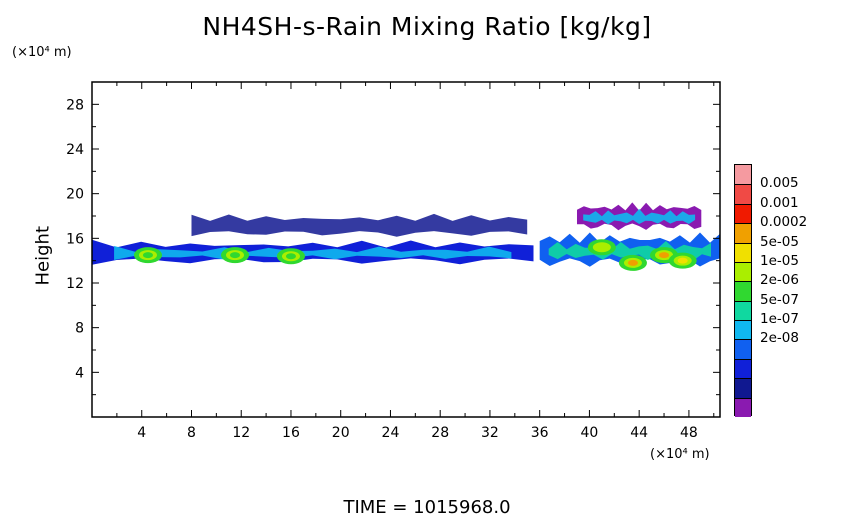 This screenshot has width=854, height=519. Describe the element at coordinates (427, 507) in the screenshot. I see `time-footer: TIME = 1015968.0` at that location.